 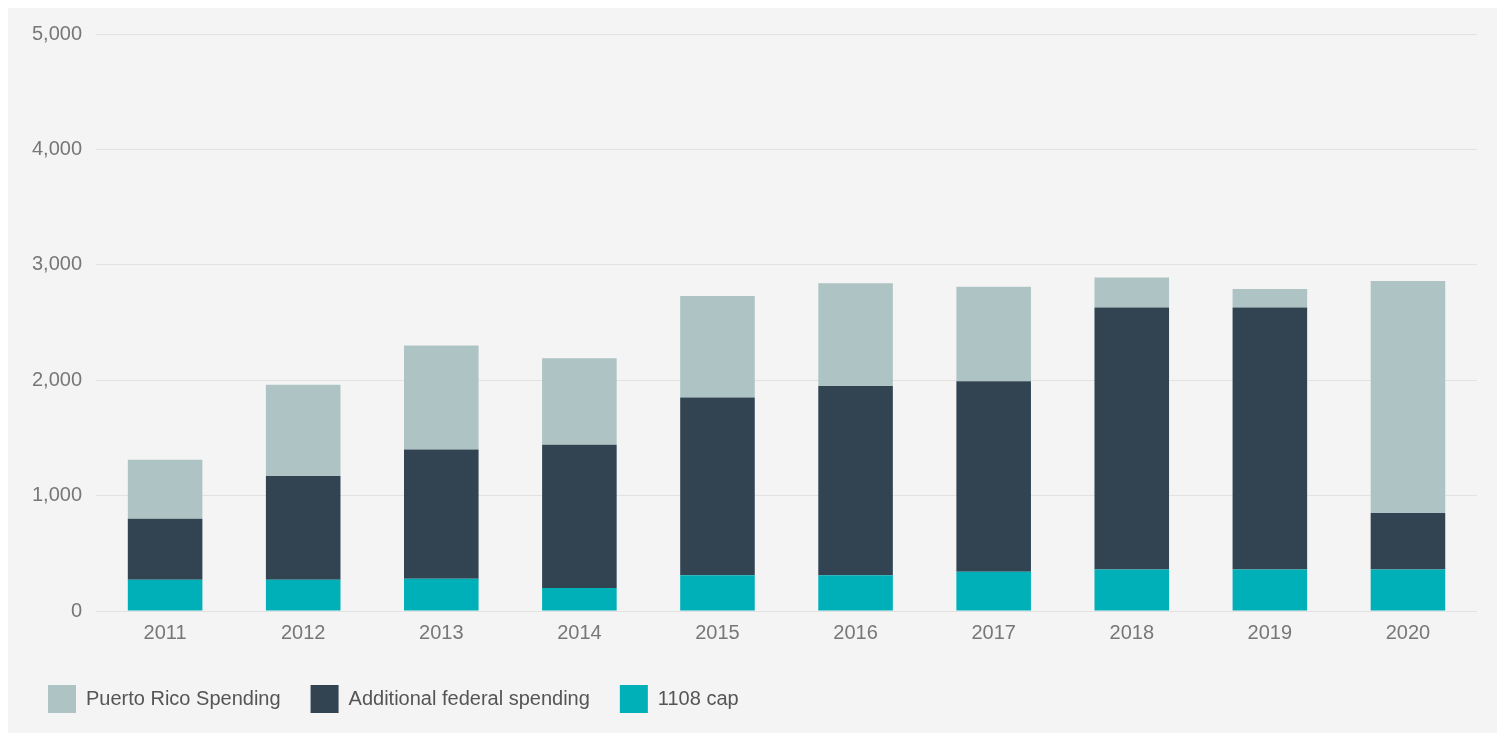 I want to click on legend-label: Puerto Rico Spending, so click(x=183, y=697).